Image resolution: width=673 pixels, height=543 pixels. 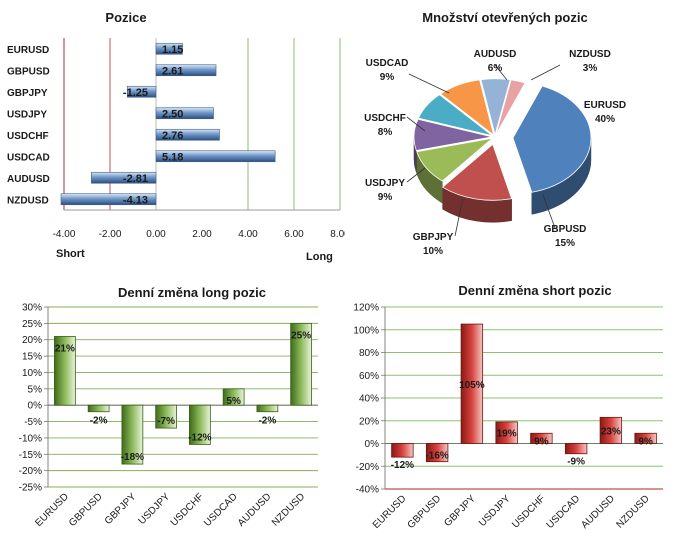 What do you see at coordinates (294, 234) in the screenshot?
I see `x-tick-label: 6.00` at bounding box center [294, 234].